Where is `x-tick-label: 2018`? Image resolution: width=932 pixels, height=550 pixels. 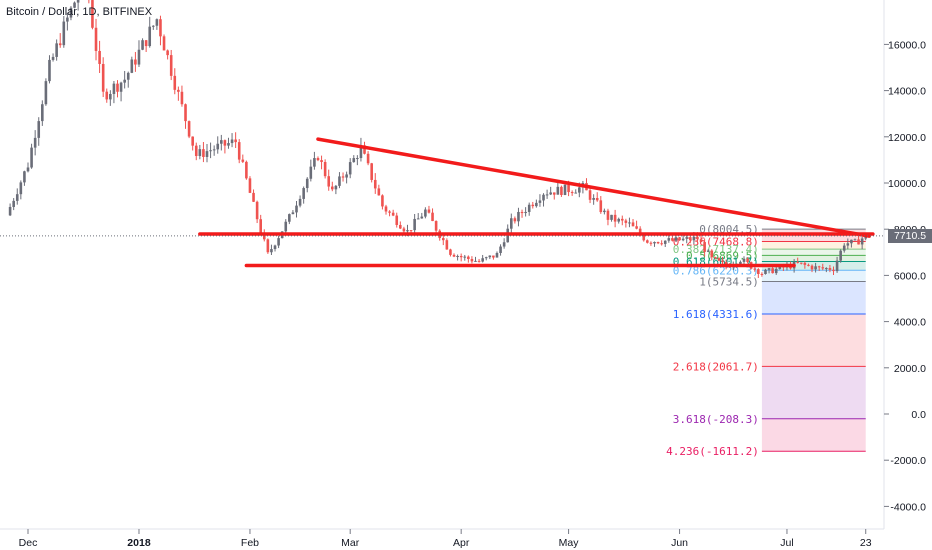
x-tick-label: 2018 is located at coordinates (139, 543).